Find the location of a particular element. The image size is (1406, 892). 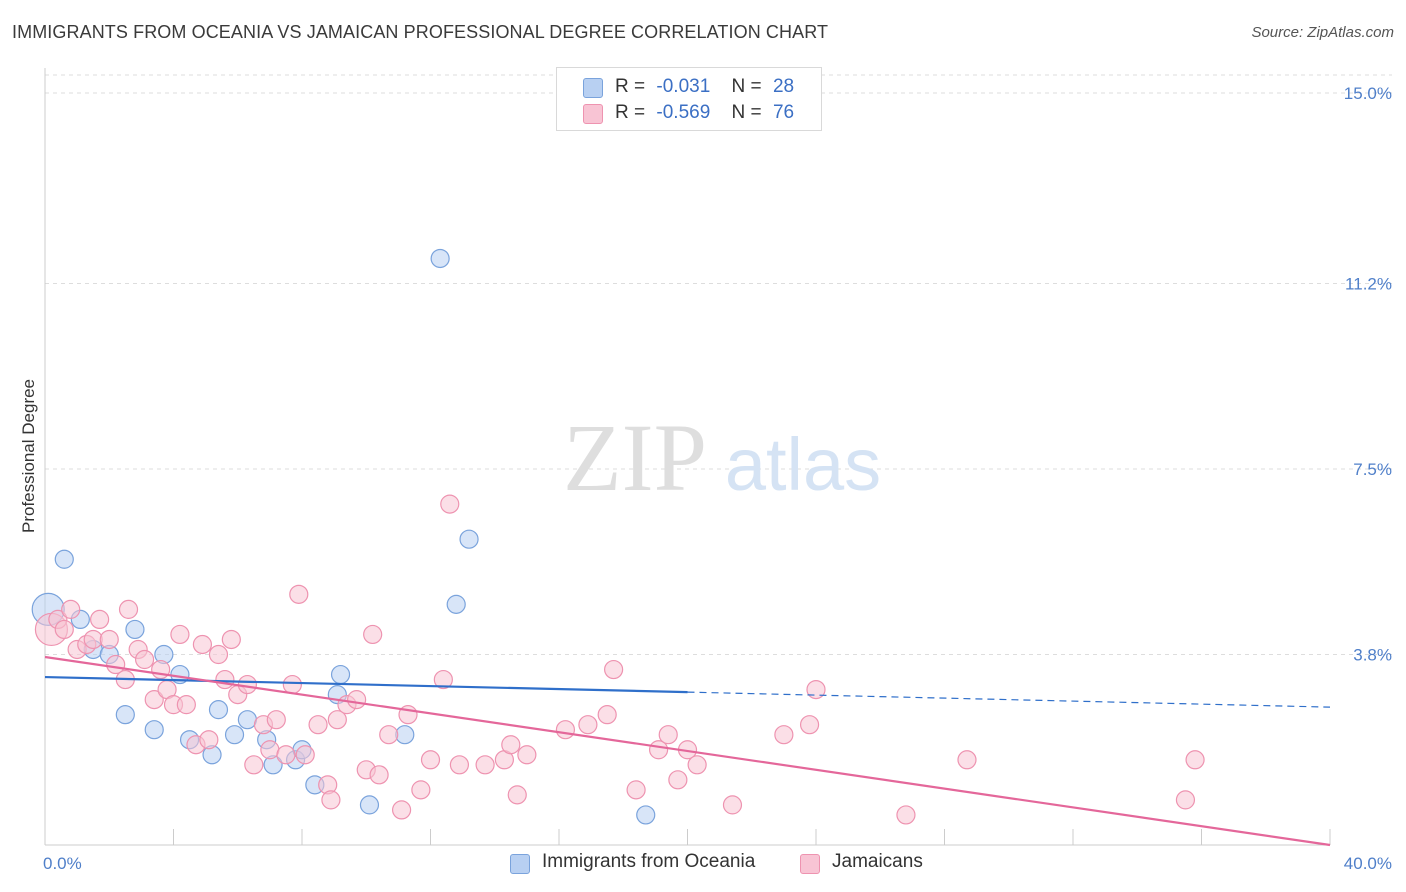

watermark: ZIP atlas is located at coordinates (722, 457).